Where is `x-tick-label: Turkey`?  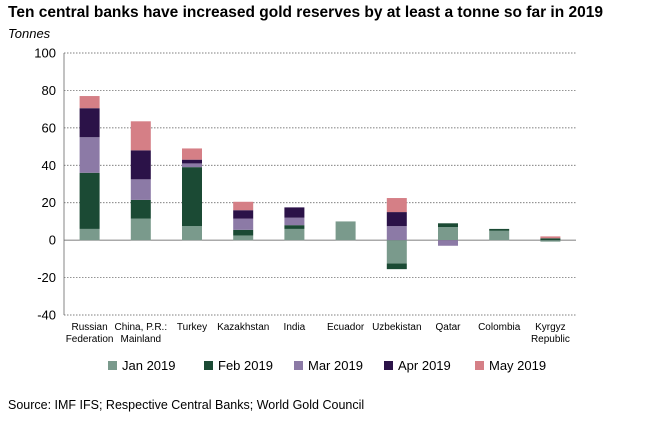 x-tick-label: Turkey is located at coordinates (192, 327).